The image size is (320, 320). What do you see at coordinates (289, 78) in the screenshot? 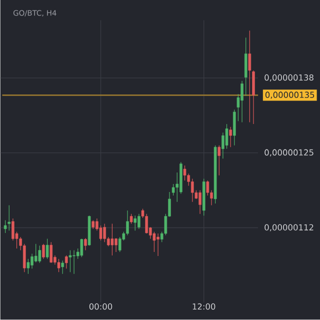
I see `y-tick-label: 0,00000138` at bounding box center [289, 78].